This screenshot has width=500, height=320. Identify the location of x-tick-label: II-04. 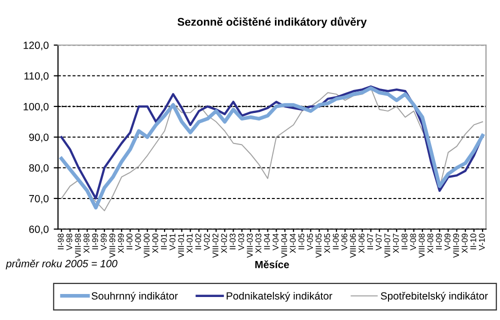
(267, 242).